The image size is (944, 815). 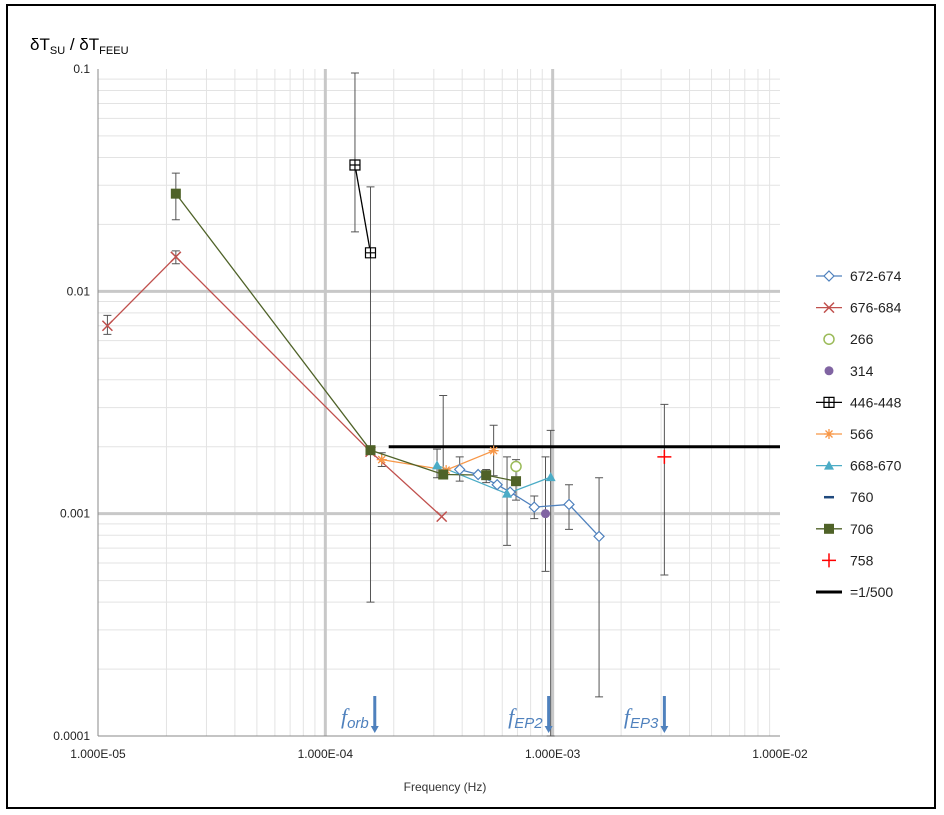 What do you see at coordinates (862, 497) in the screenshot?
I see `legend-label-760: 760` at bounding box center [862, 497].